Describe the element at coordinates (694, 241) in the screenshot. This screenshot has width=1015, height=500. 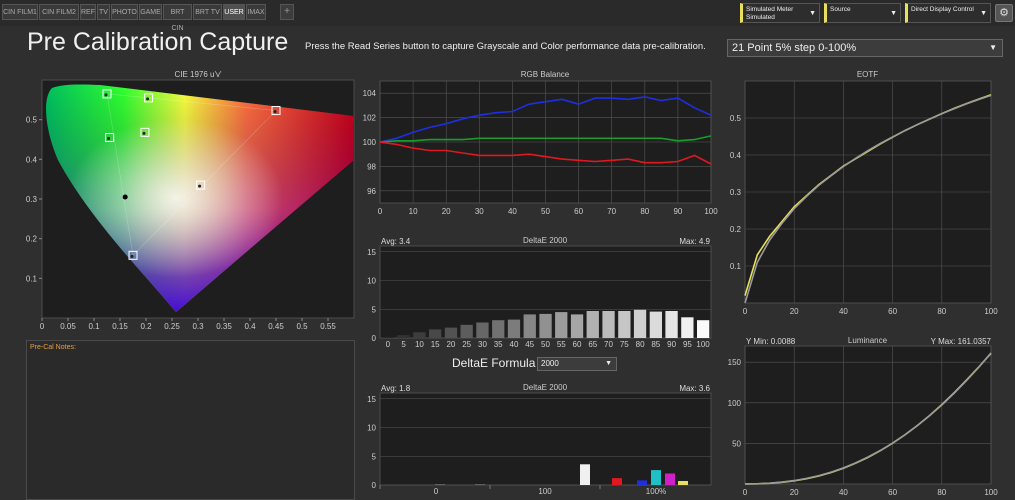
I see `gray-max-label: Max: 4.9` at that location.